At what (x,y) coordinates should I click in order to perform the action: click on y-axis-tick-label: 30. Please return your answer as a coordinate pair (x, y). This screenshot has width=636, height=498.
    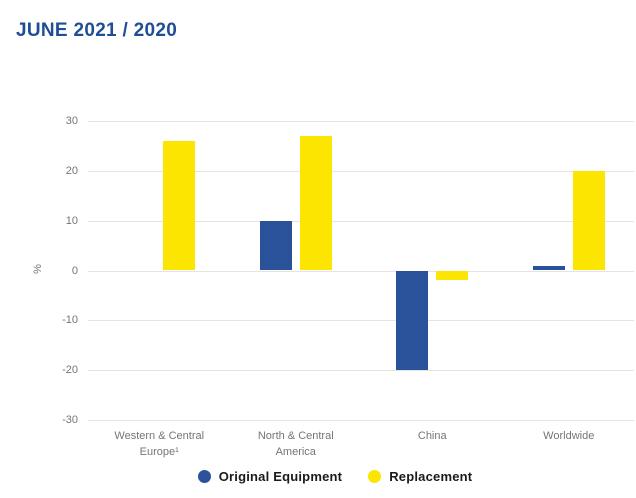
    Looking at the image, I should click on (71, 121).